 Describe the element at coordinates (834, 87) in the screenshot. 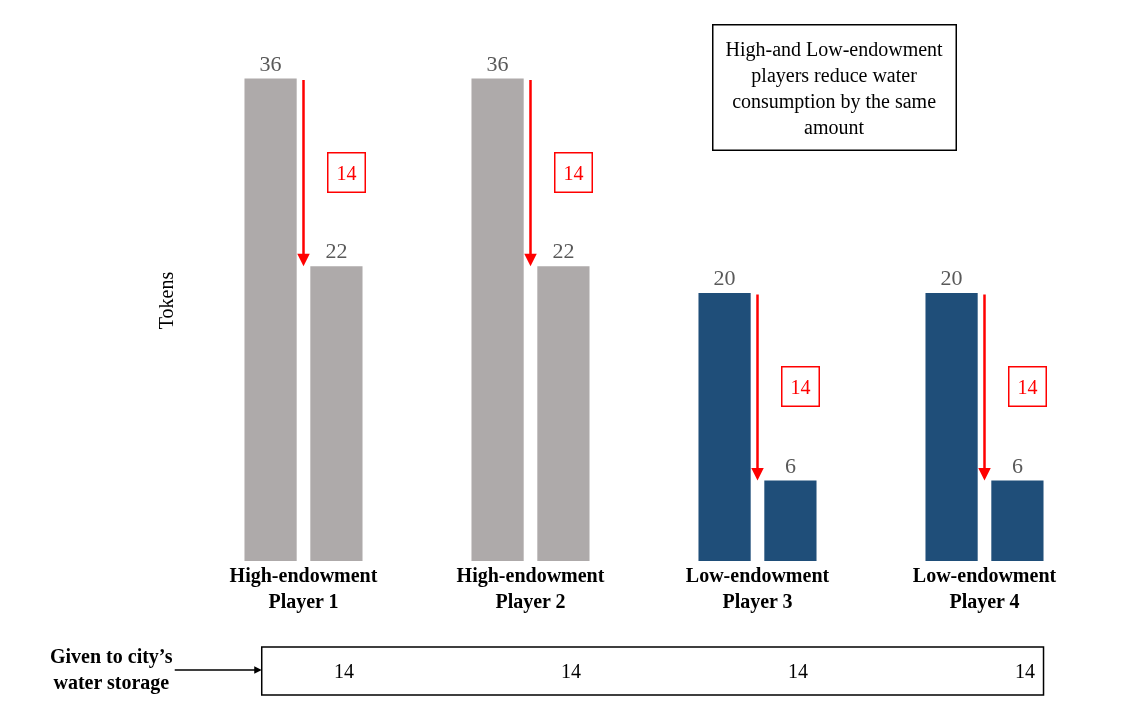

I see `annotation: High-and Low-endowment players reduce water consumption by the same amount` at that location.